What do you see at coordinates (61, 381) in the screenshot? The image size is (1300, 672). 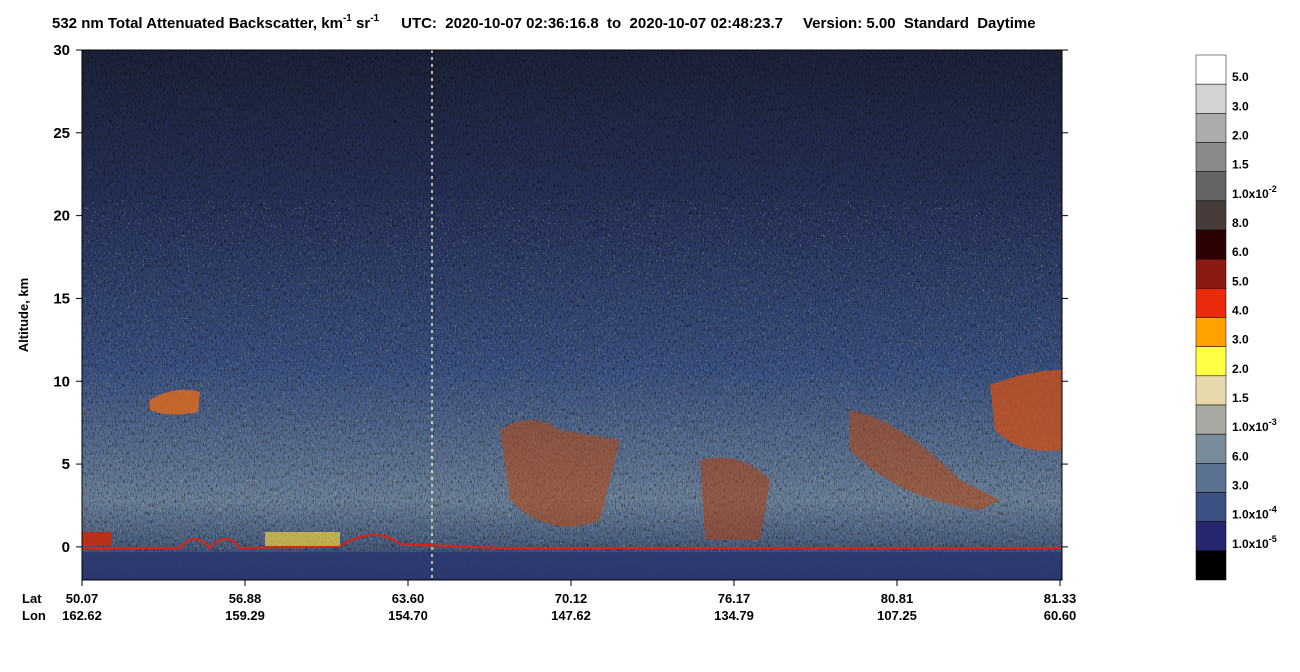 I see `y-tick-label: 10` at bounding box center [61, 381].